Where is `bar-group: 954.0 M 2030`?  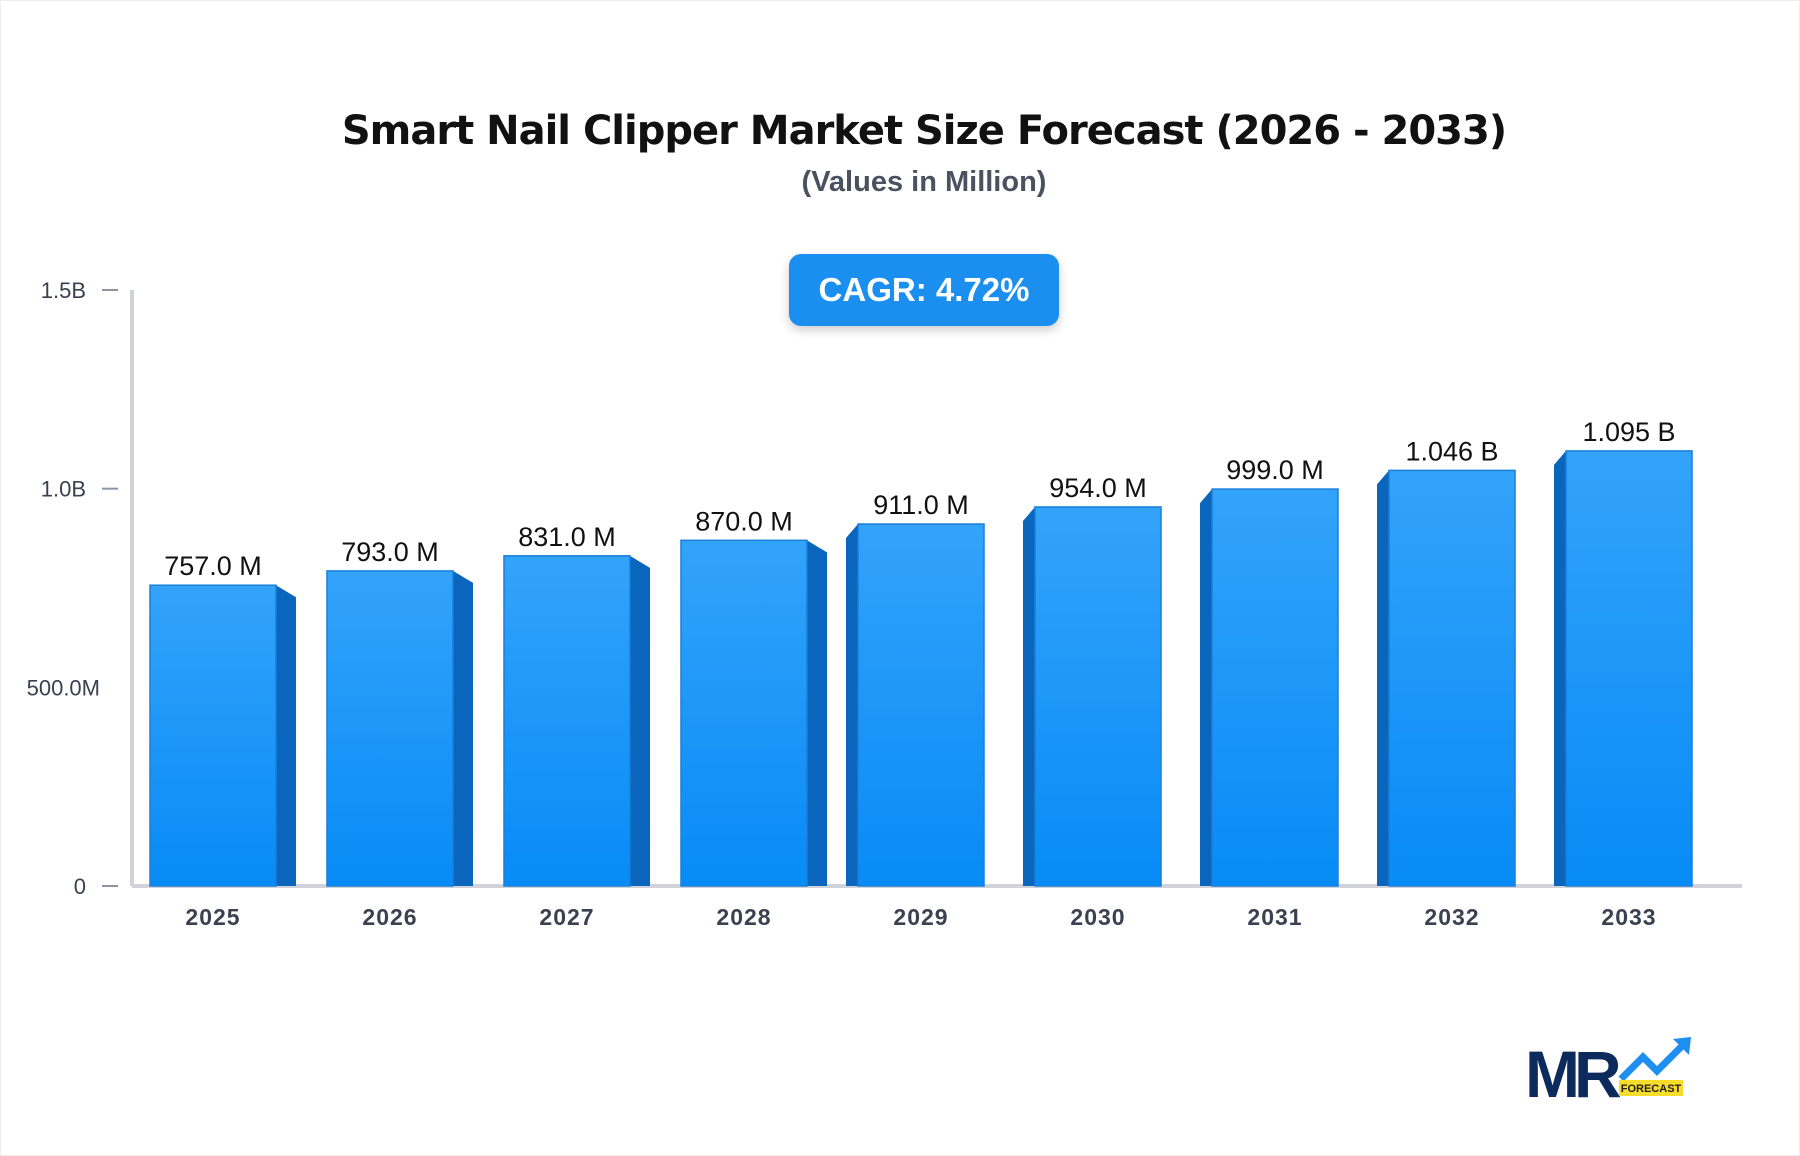 bar-group: 954.0 M 2030 is located at coordinates (1092, 701).